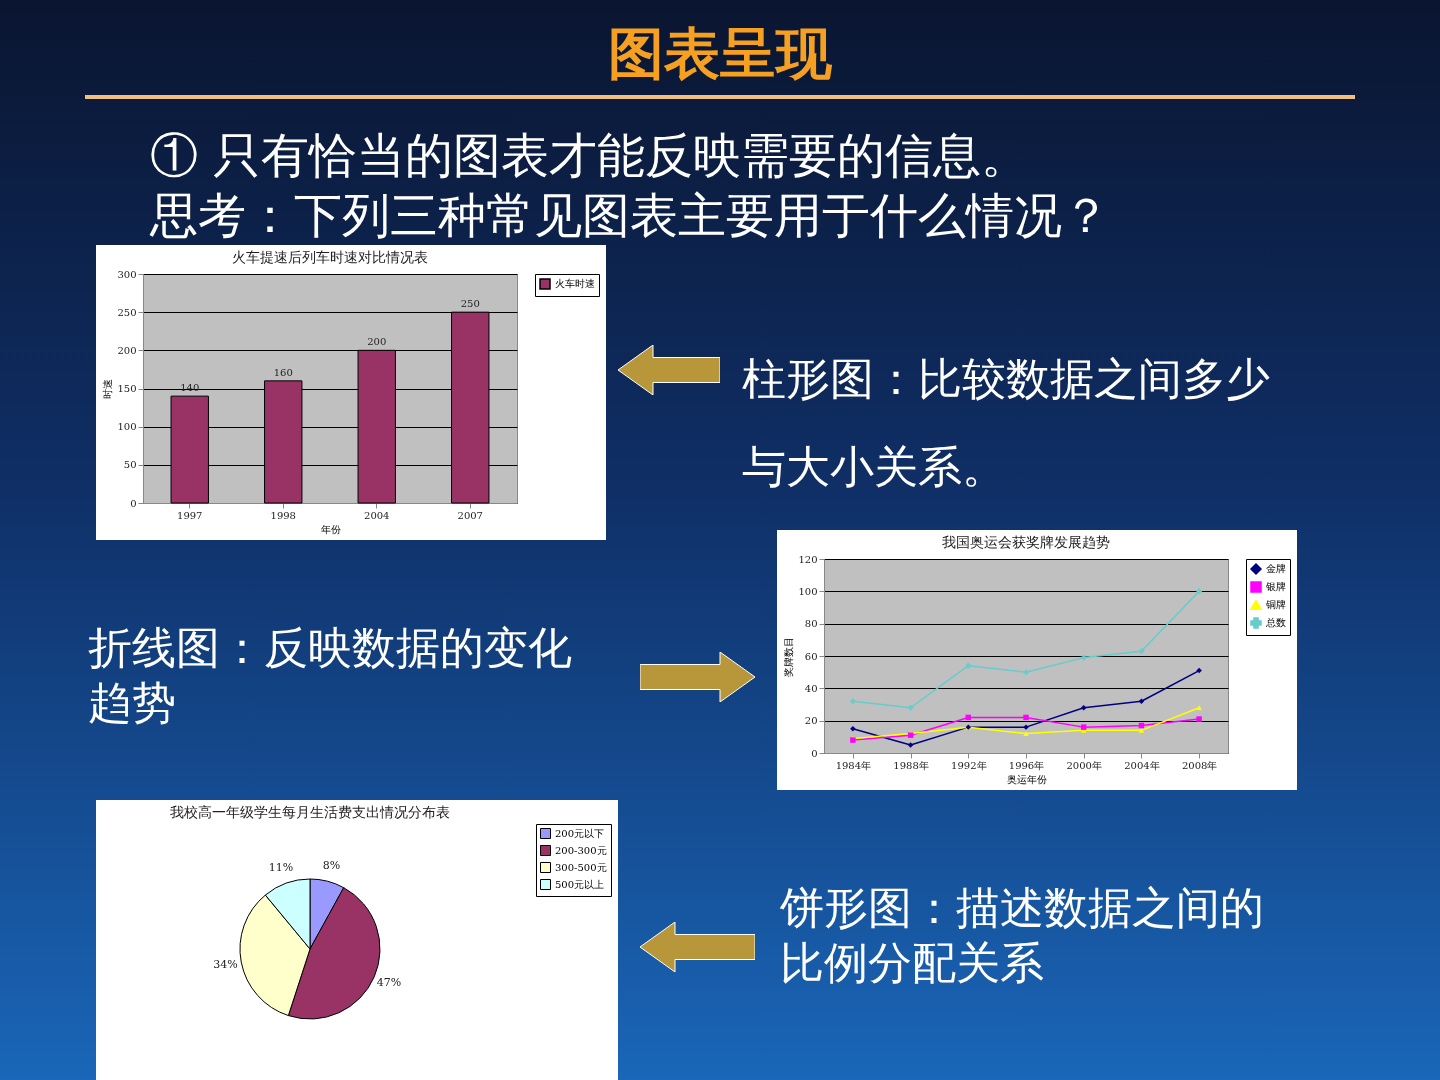 This screenshot has width=1440, height=1080. I want to click on x-tick-label: 2000年, so click(1084, 765).